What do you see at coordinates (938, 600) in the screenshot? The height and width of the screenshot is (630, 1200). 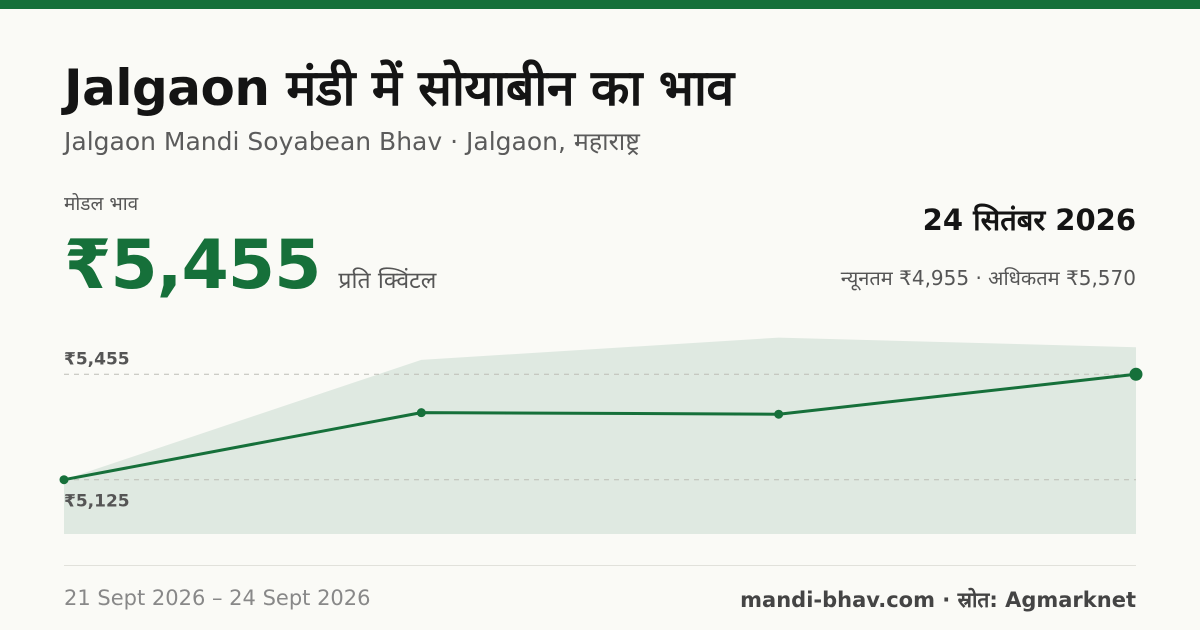 I see `source-credit: mandi-bhav.com · स्रोत: Agmarknet` at bounding box center [938, 600].